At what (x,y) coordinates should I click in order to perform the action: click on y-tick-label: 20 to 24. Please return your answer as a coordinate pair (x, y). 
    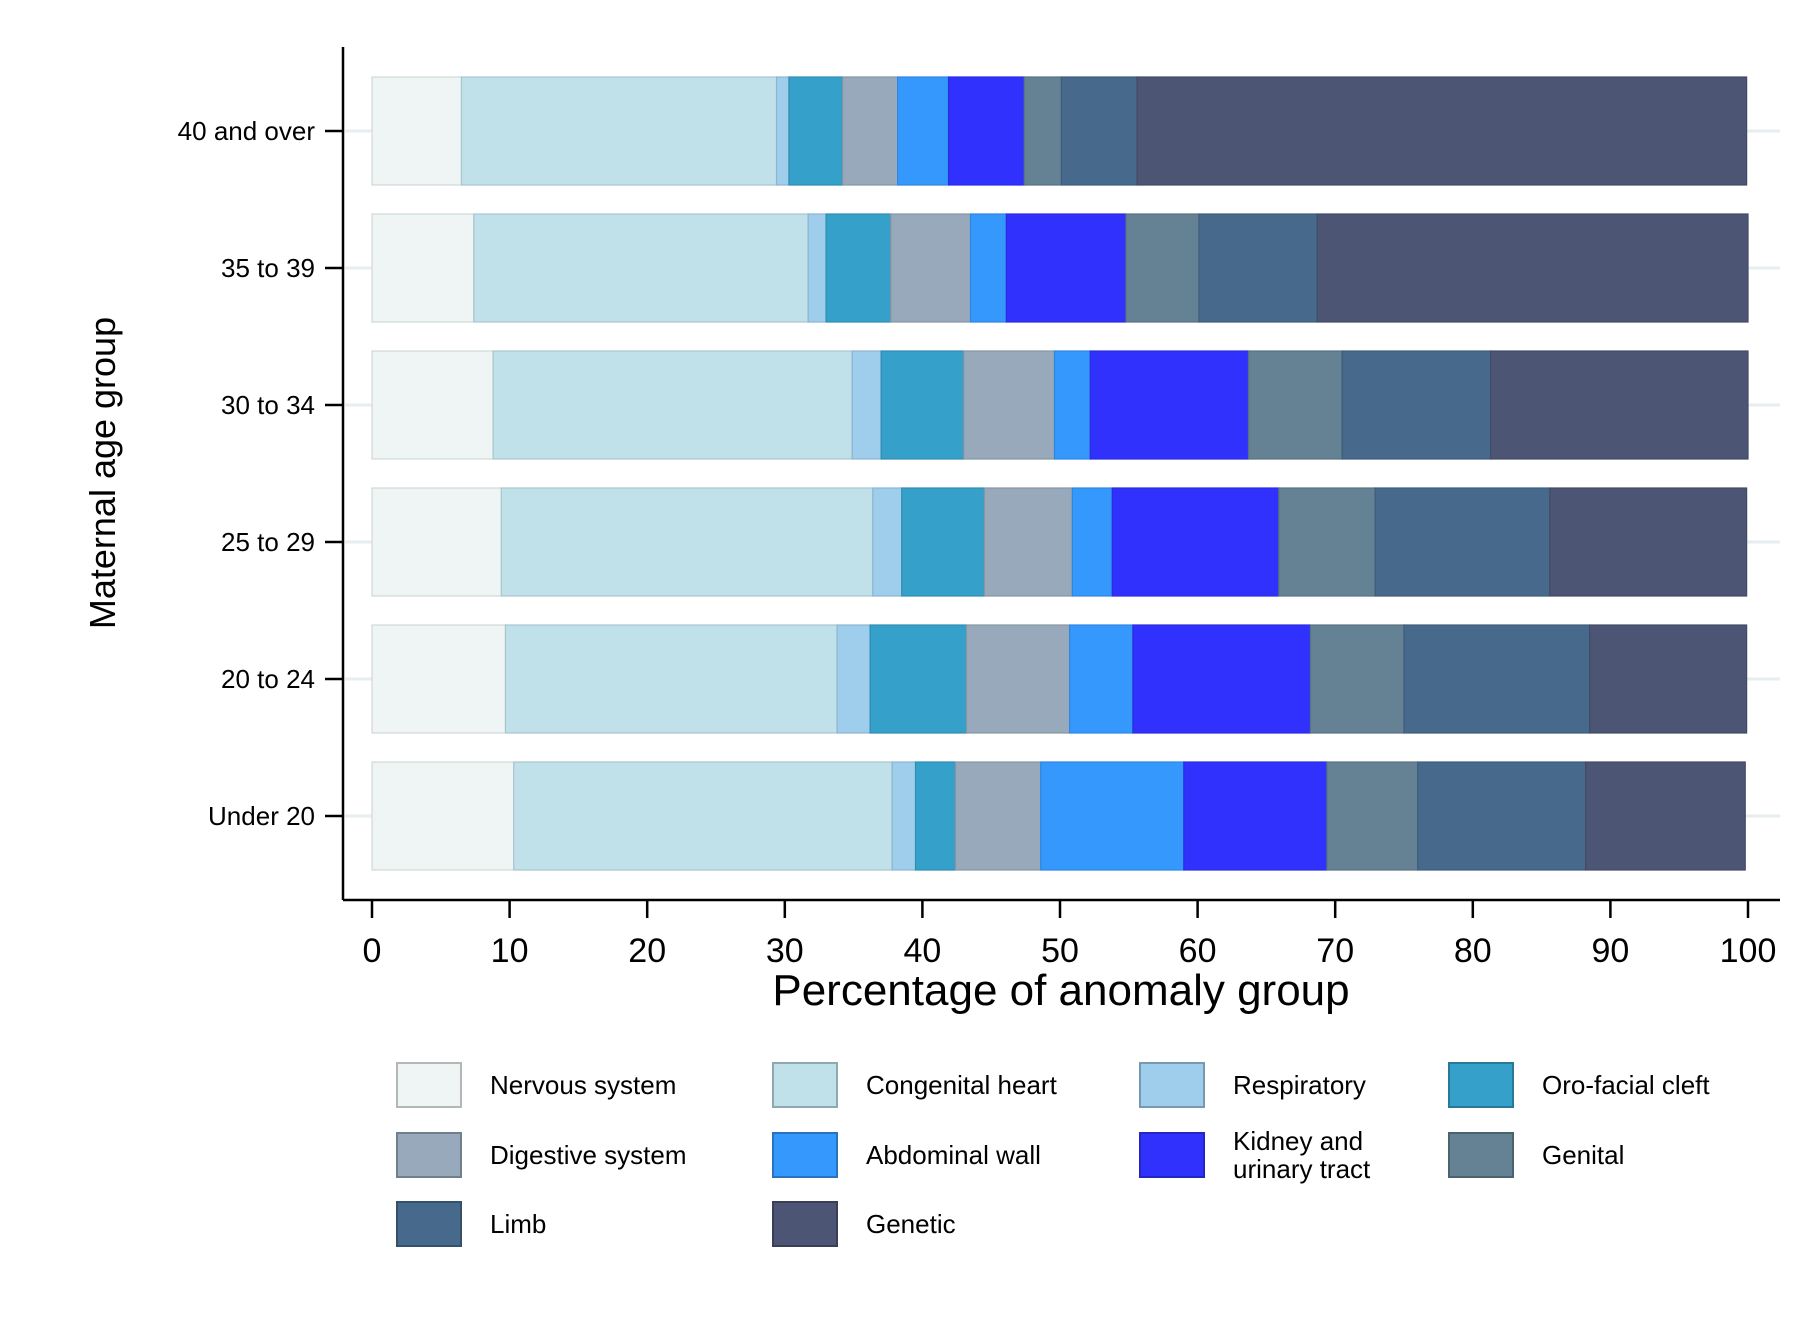
    Looking at the image, I should click on (268, 679).